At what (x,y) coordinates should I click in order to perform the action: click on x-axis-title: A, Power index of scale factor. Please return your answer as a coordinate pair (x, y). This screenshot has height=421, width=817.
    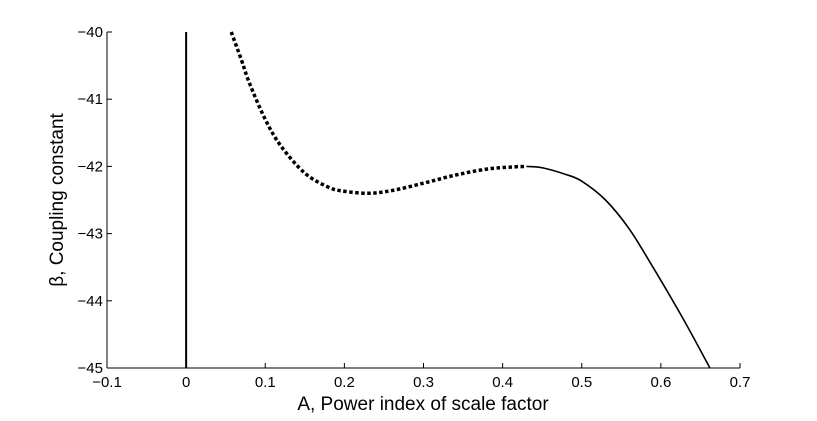
    Looking at the image, I should click on (423, 404).